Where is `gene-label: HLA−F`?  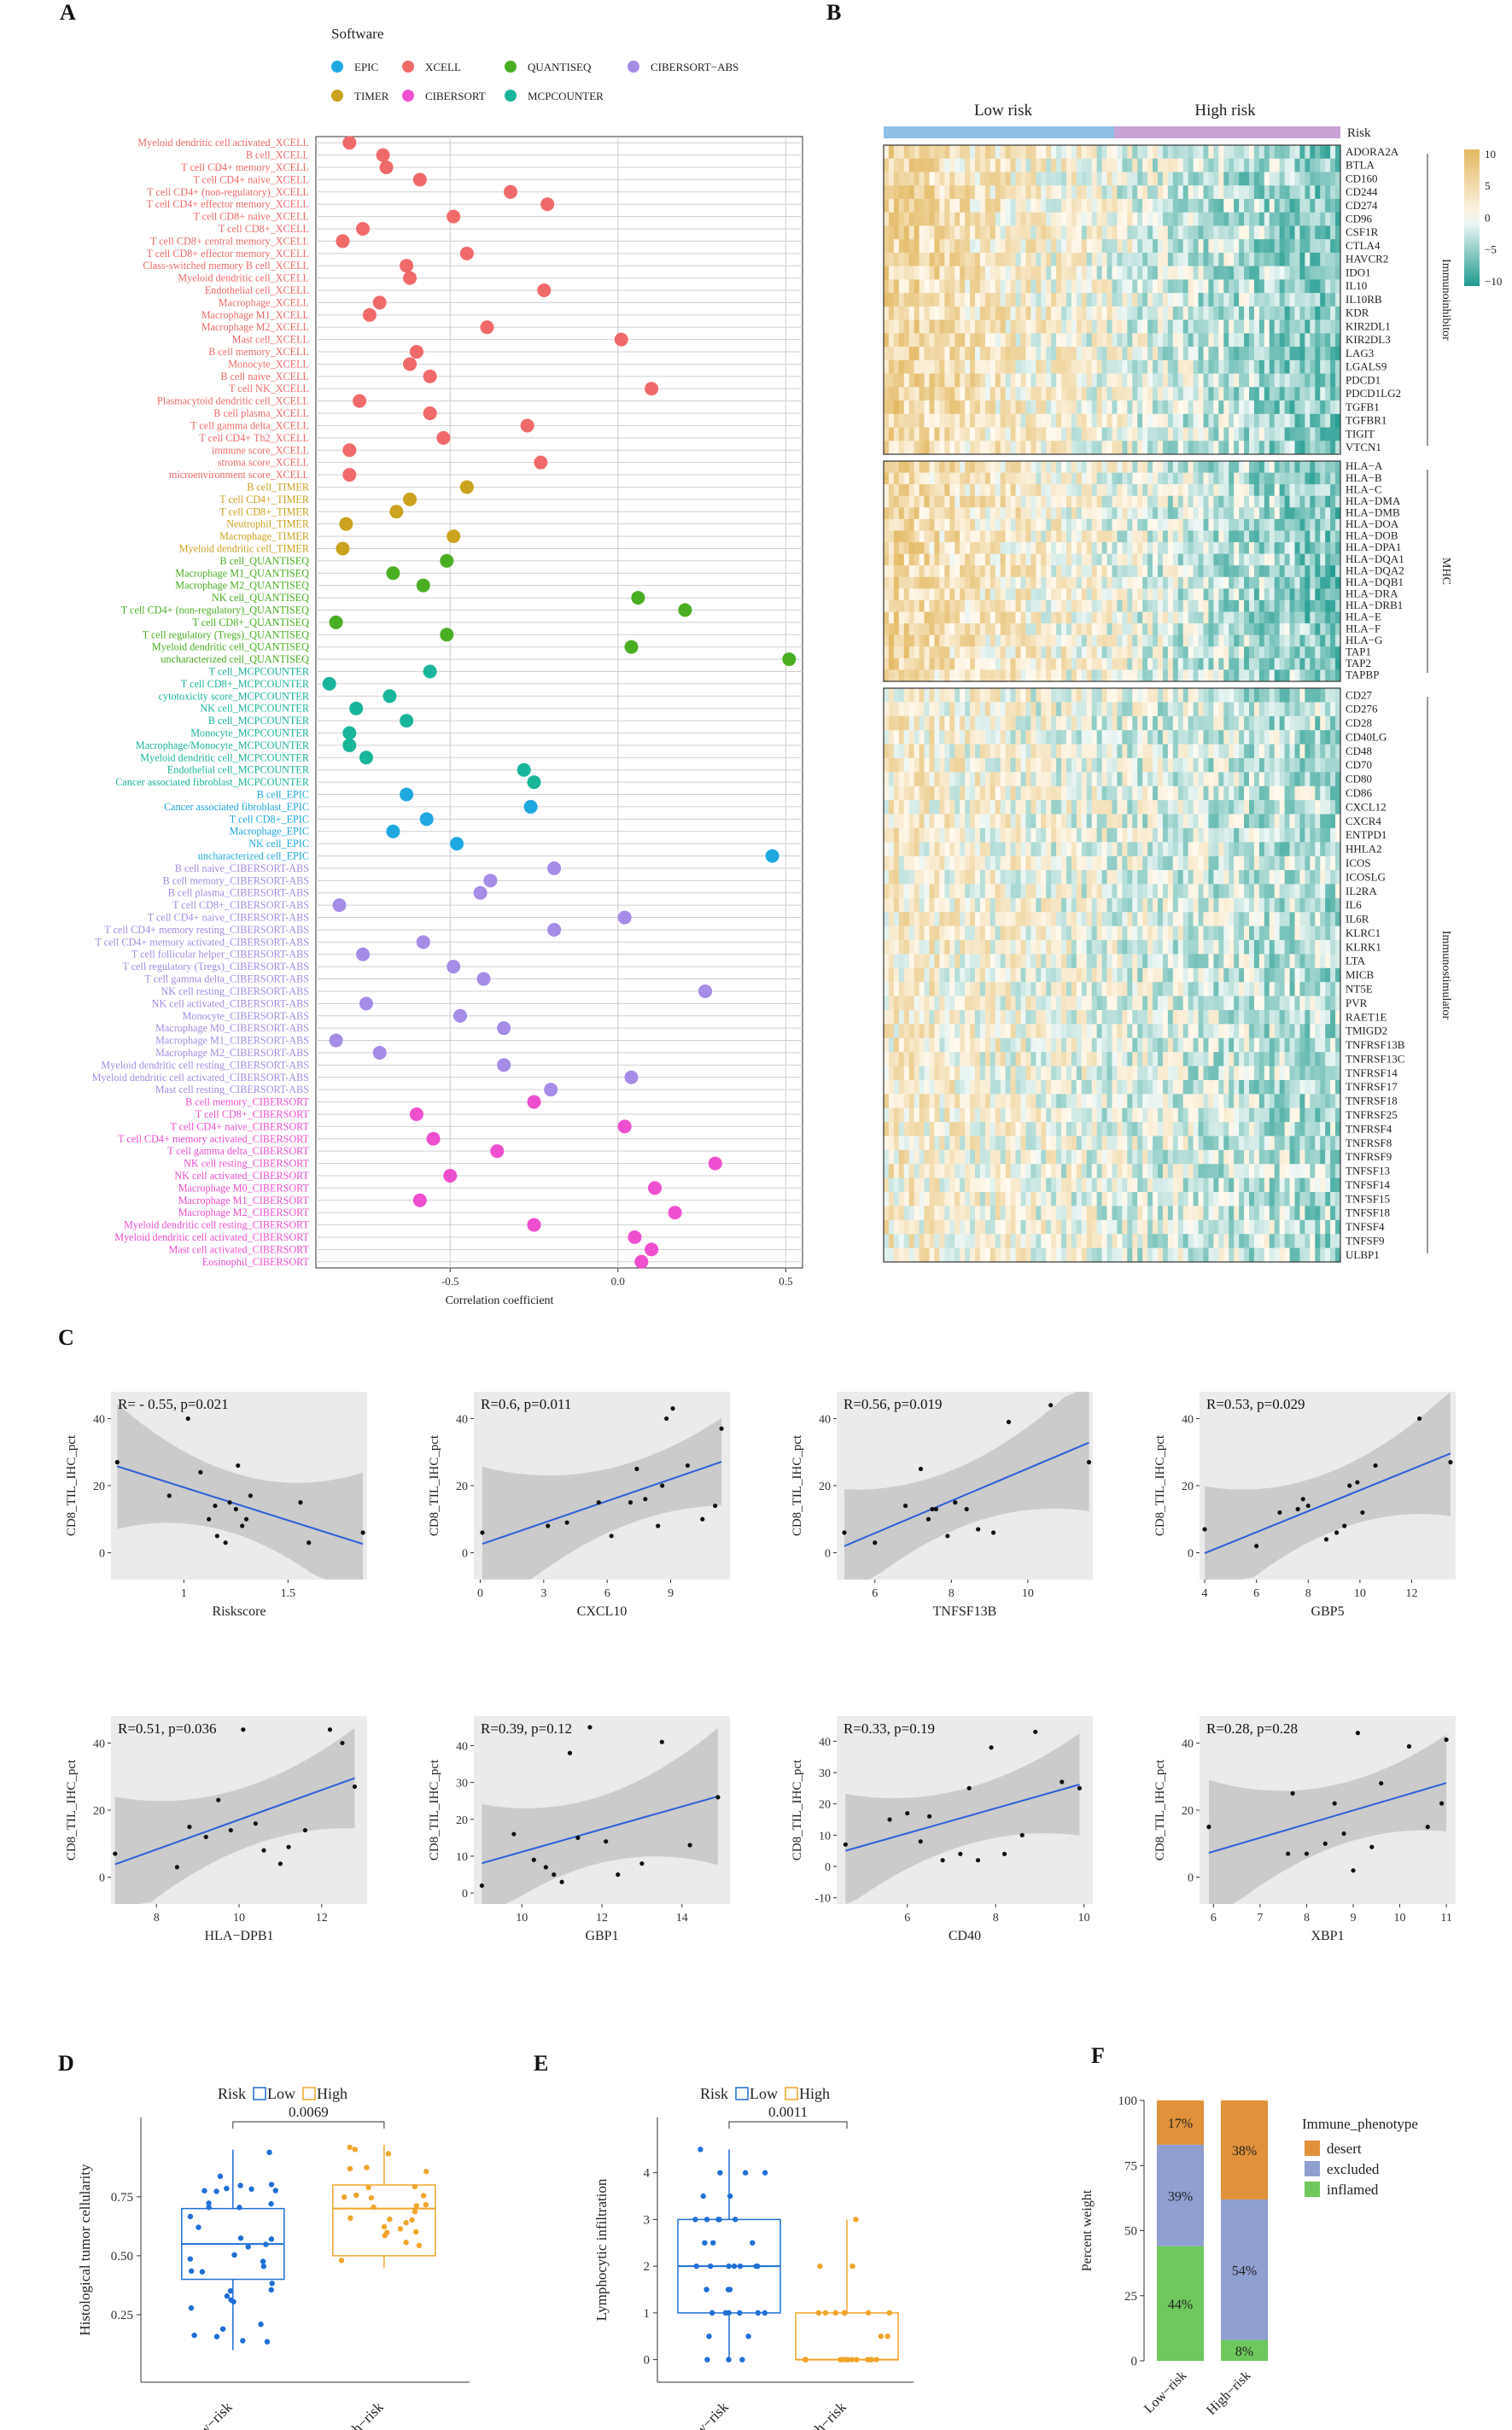 gene-label: HLA−F is located at coordinates (1363, 628).